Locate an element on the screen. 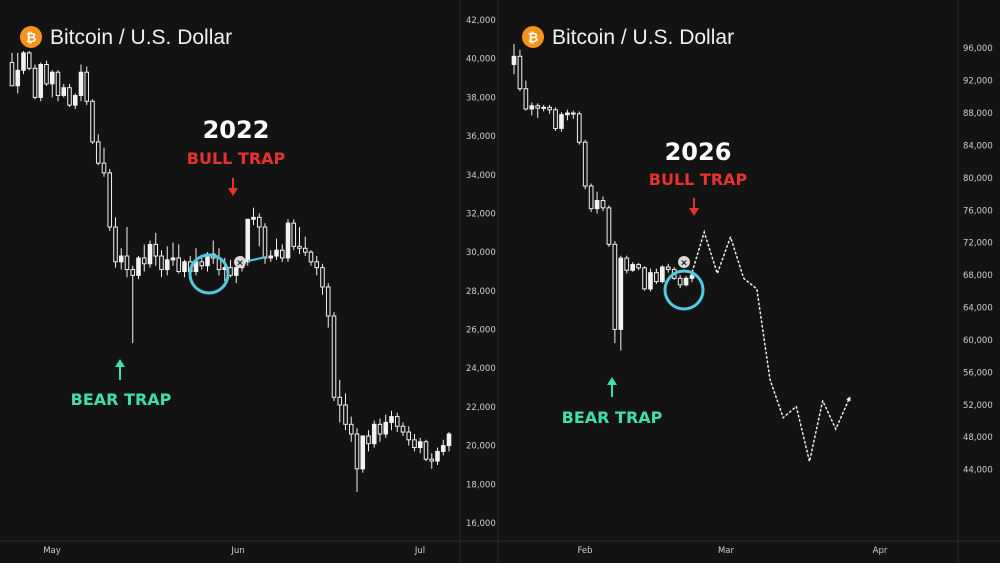 The width and height of the screenshot is (1000, 563). highlight-circle is located at coordinates (209, 274).